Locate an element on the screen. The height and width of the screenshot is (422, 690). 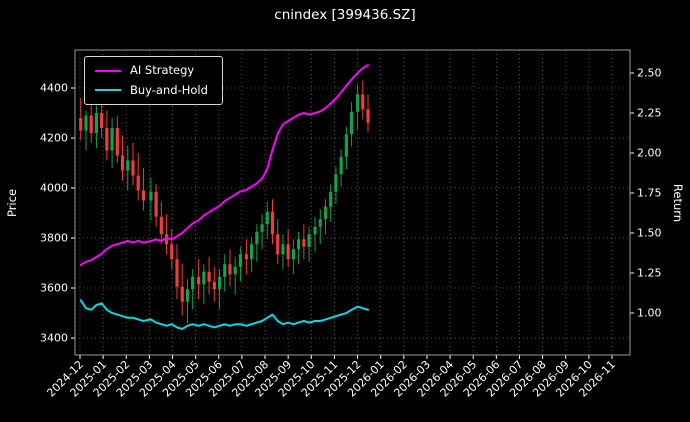
legend-label-ai-strategy: AI Strategy is located at coordinates (162, 70).